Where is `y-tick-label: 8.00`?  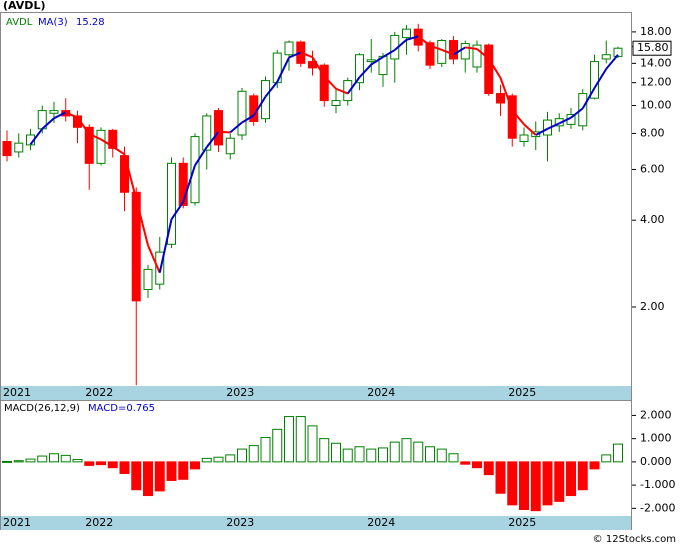
y-tick-label: 8.00 is located at coordinates (652, 132).